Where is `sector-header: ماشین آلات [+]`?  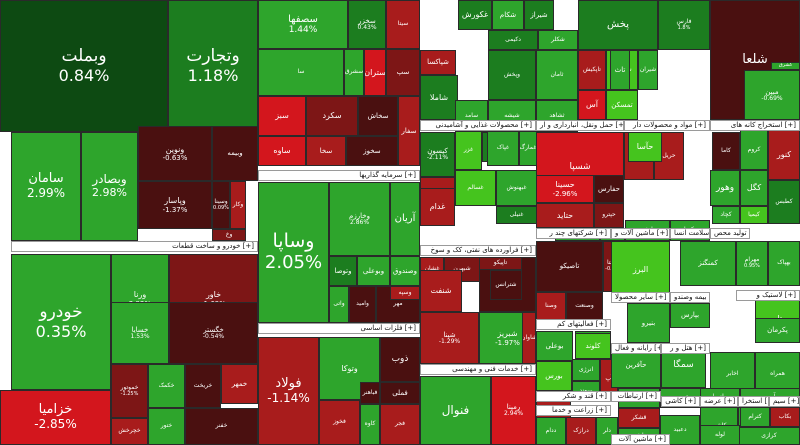 sector-header: ماشین آلات [+] is located at coordinates (640, 439).